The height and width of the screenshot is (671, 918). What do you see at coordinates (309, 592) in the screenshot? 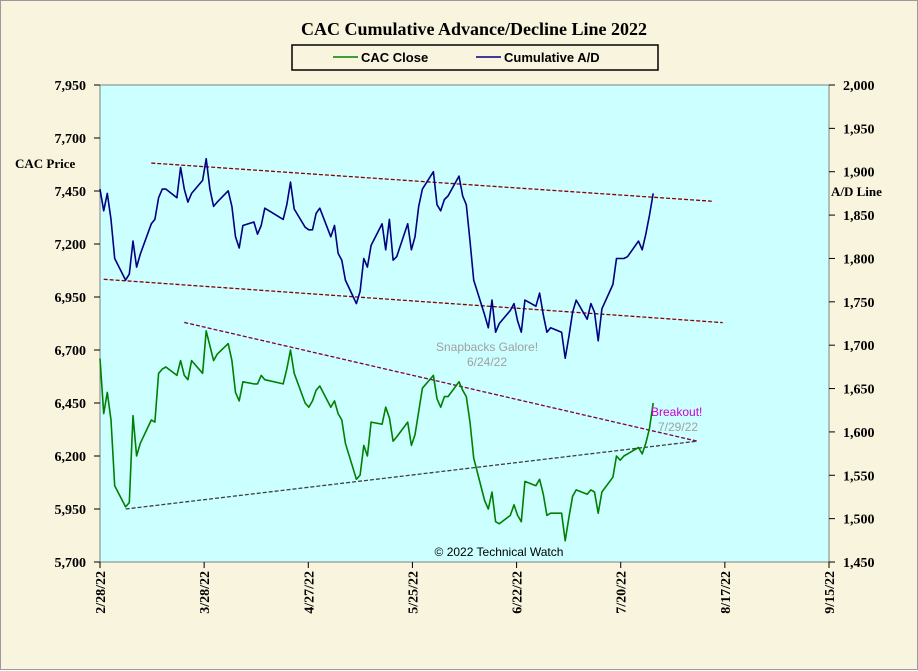
I see `x-tick-label: 4/27/22` at bounding box center [309, 592].